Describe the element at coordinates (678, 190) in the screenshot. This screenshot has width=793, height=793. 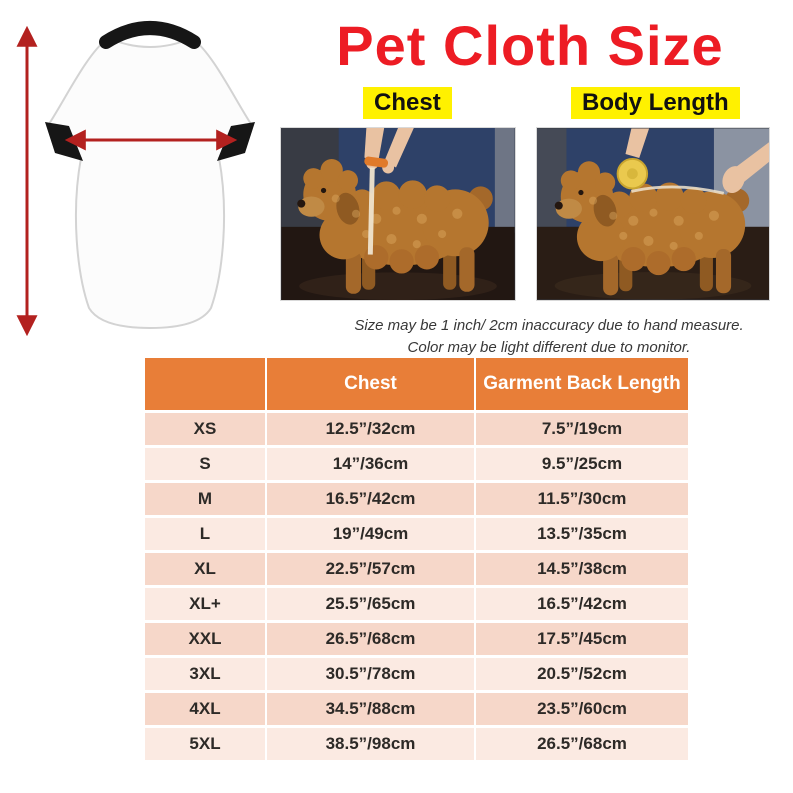
I see `back-tape-icon` at that location.